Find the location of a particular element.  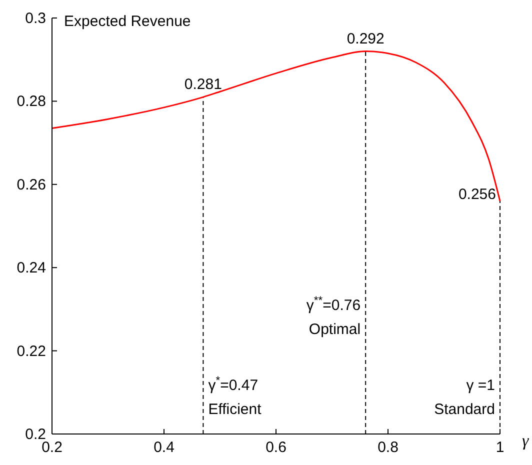

x-tick-label: 0.4 is located at coordinates (164, 447).